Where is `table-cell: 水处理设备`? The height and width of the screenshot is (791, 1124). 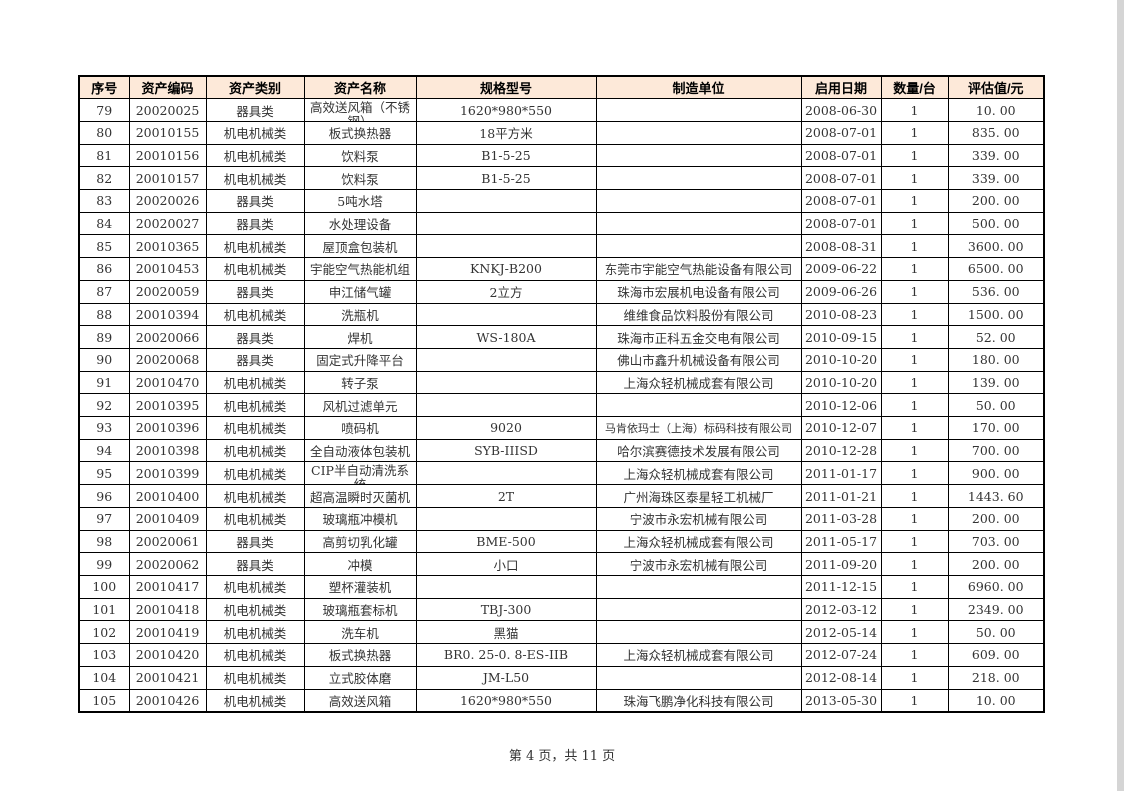 table-cell: 水处理设备 is located at coordinates (360, 223).